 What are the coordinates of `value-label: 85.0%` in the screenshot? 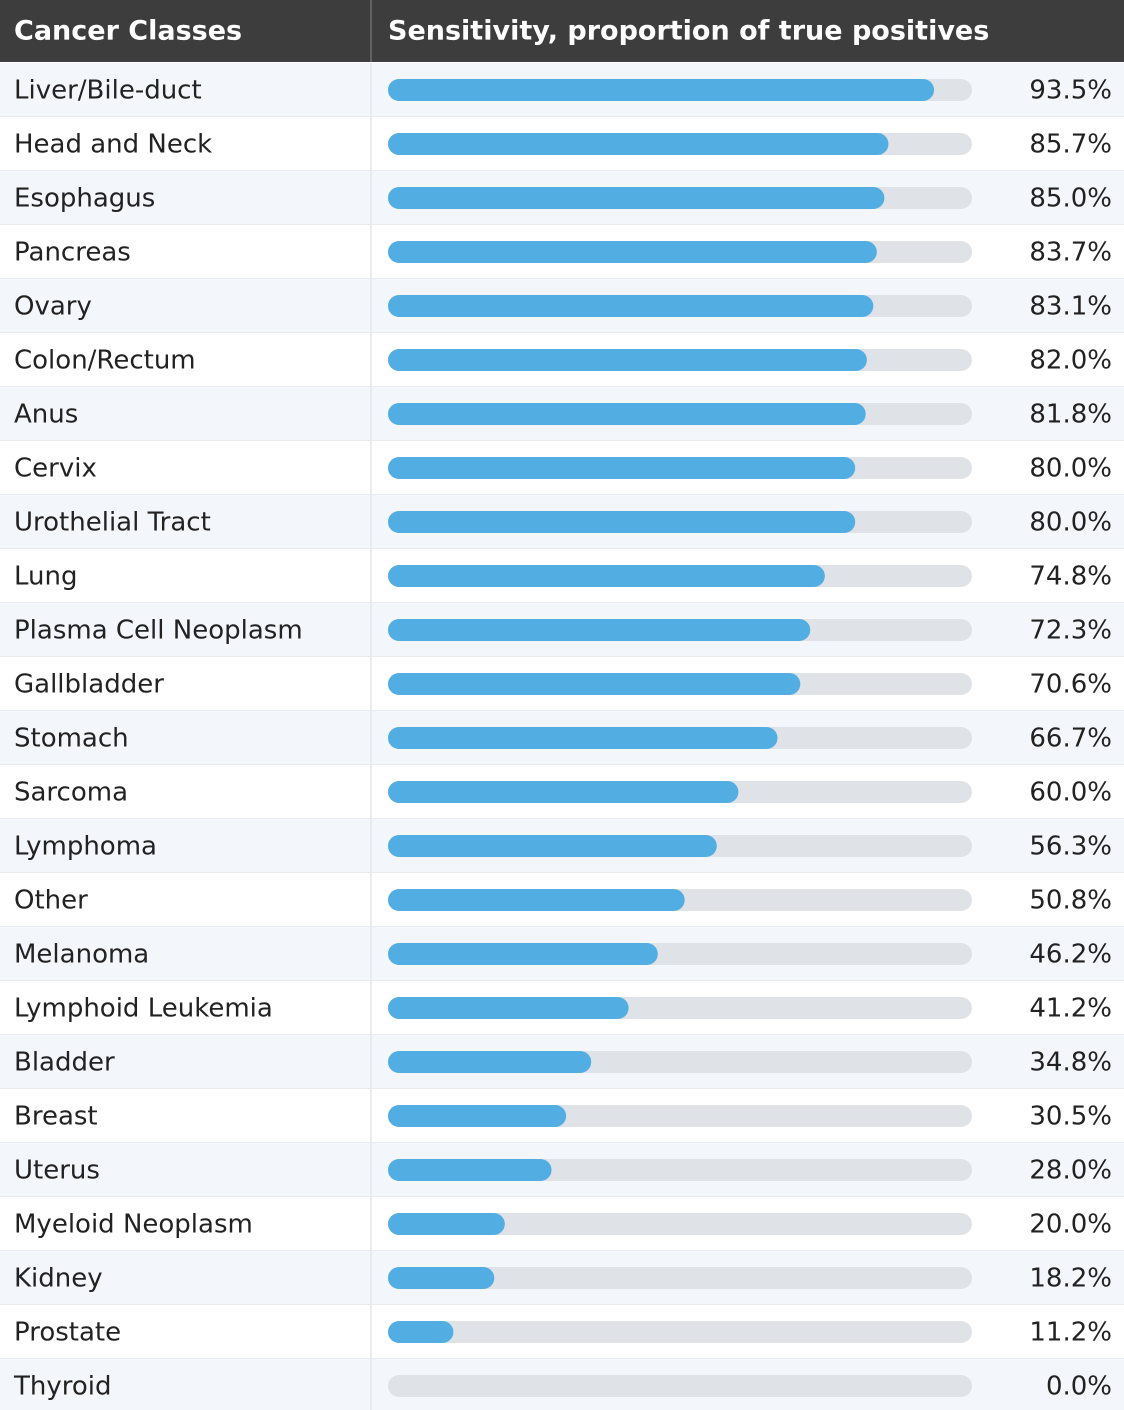 It's located at (1070, 199).